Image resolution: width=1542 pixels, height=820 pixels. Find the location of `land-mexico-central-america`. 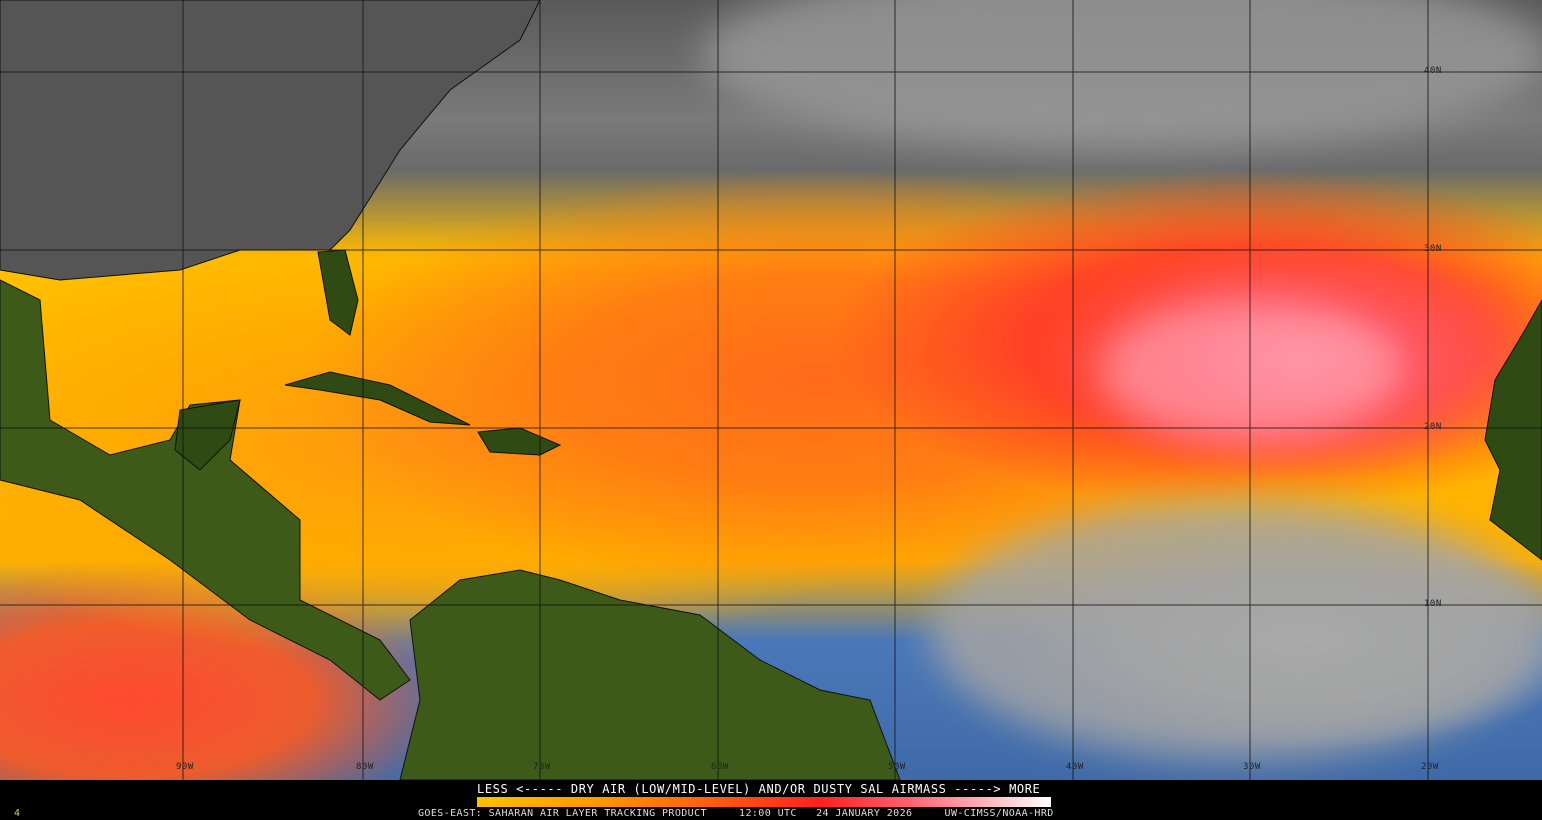

land-mexico-central-america is located at coordinates (205, 490).